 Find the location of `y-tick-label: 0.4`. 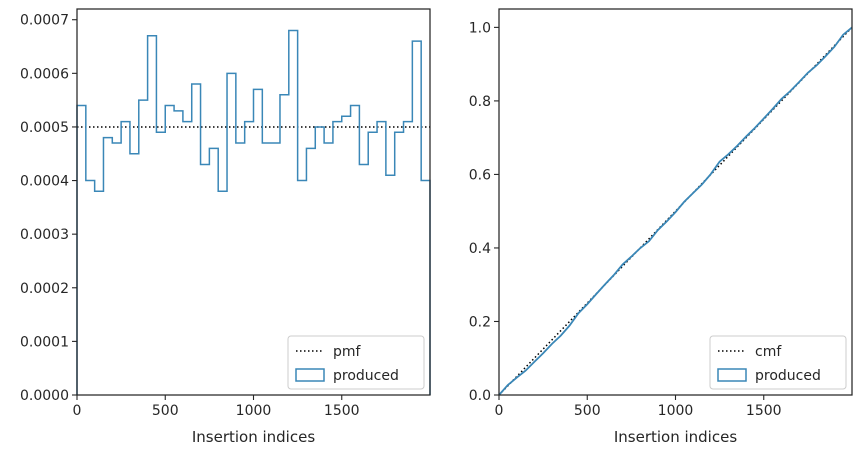

y-tick-label: 0.4 is located at coordinates (480, 249).